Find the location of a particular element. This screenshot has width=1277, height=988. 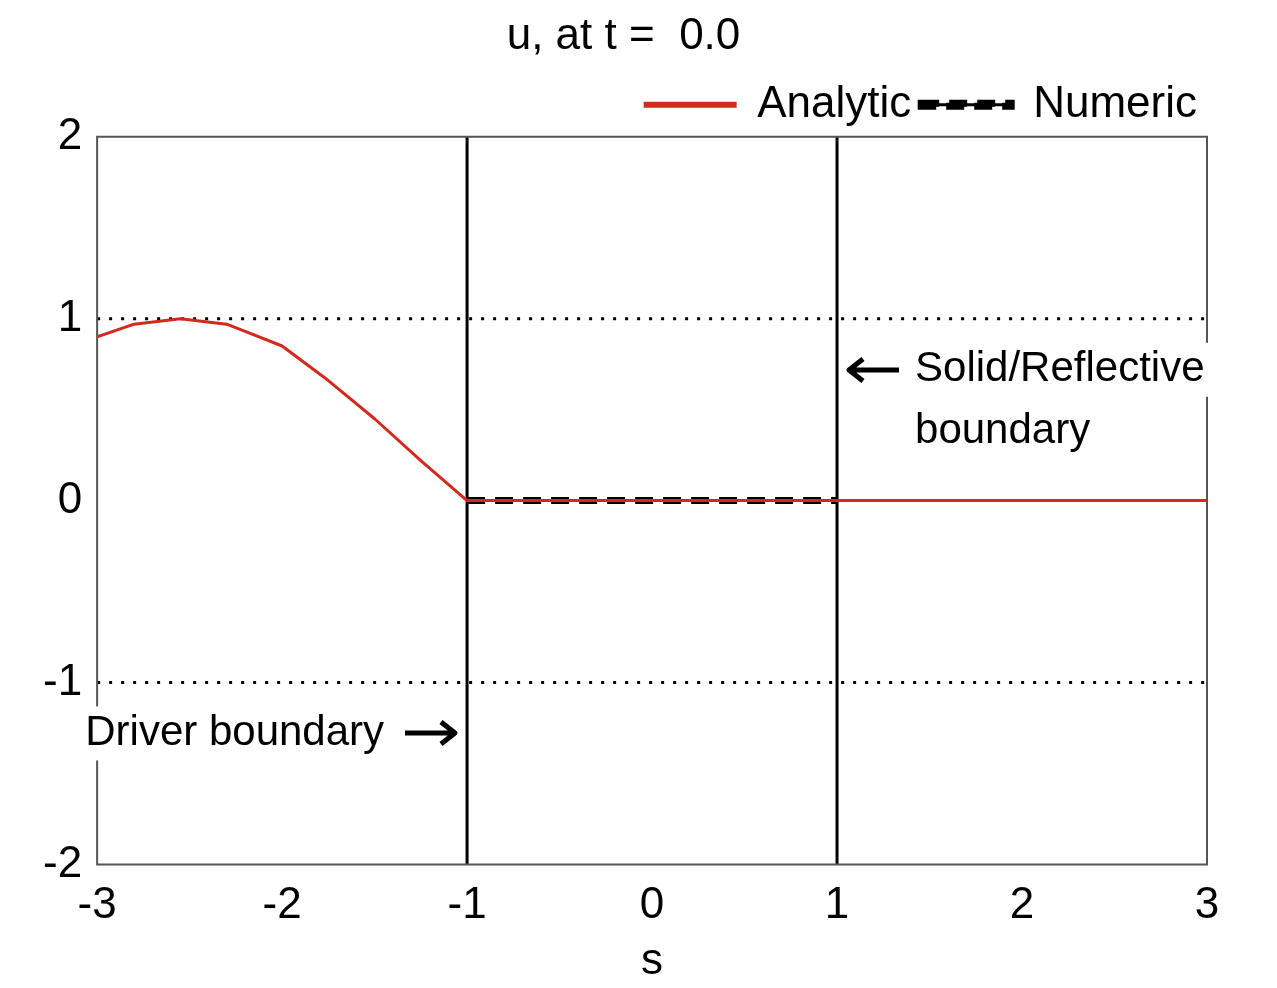

chart-title: u, at t = 0.0 is located at coordinates (623, 33).